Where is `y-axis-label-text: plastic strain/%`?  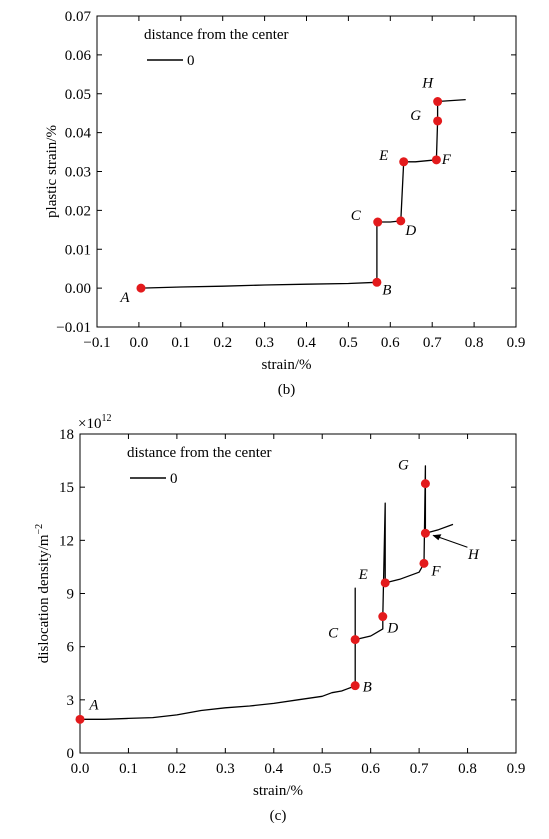
y-axis-label-text: plastic strain/% is located at coordinates (52, 171).